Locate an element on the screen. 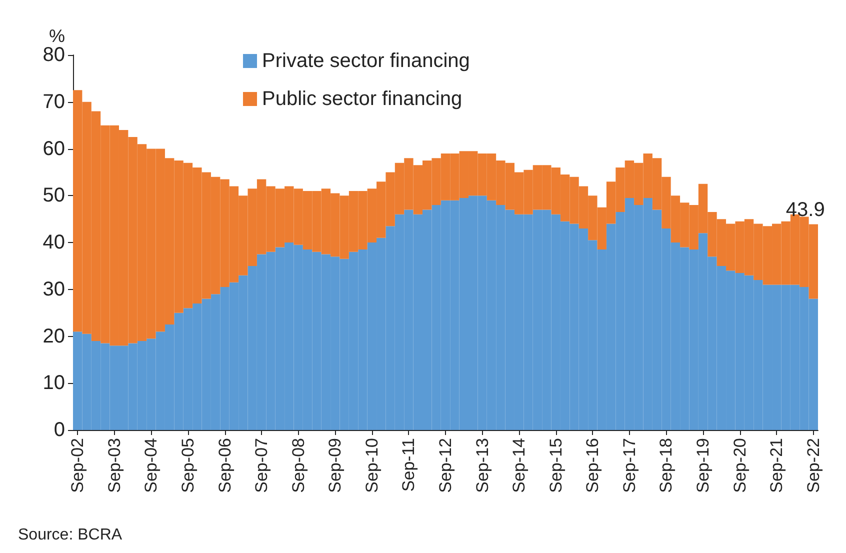 Image resolution: width=846 pixels, height=553 pixels. x-tick-label: Sep-20 is located at coordinates (740, 465).